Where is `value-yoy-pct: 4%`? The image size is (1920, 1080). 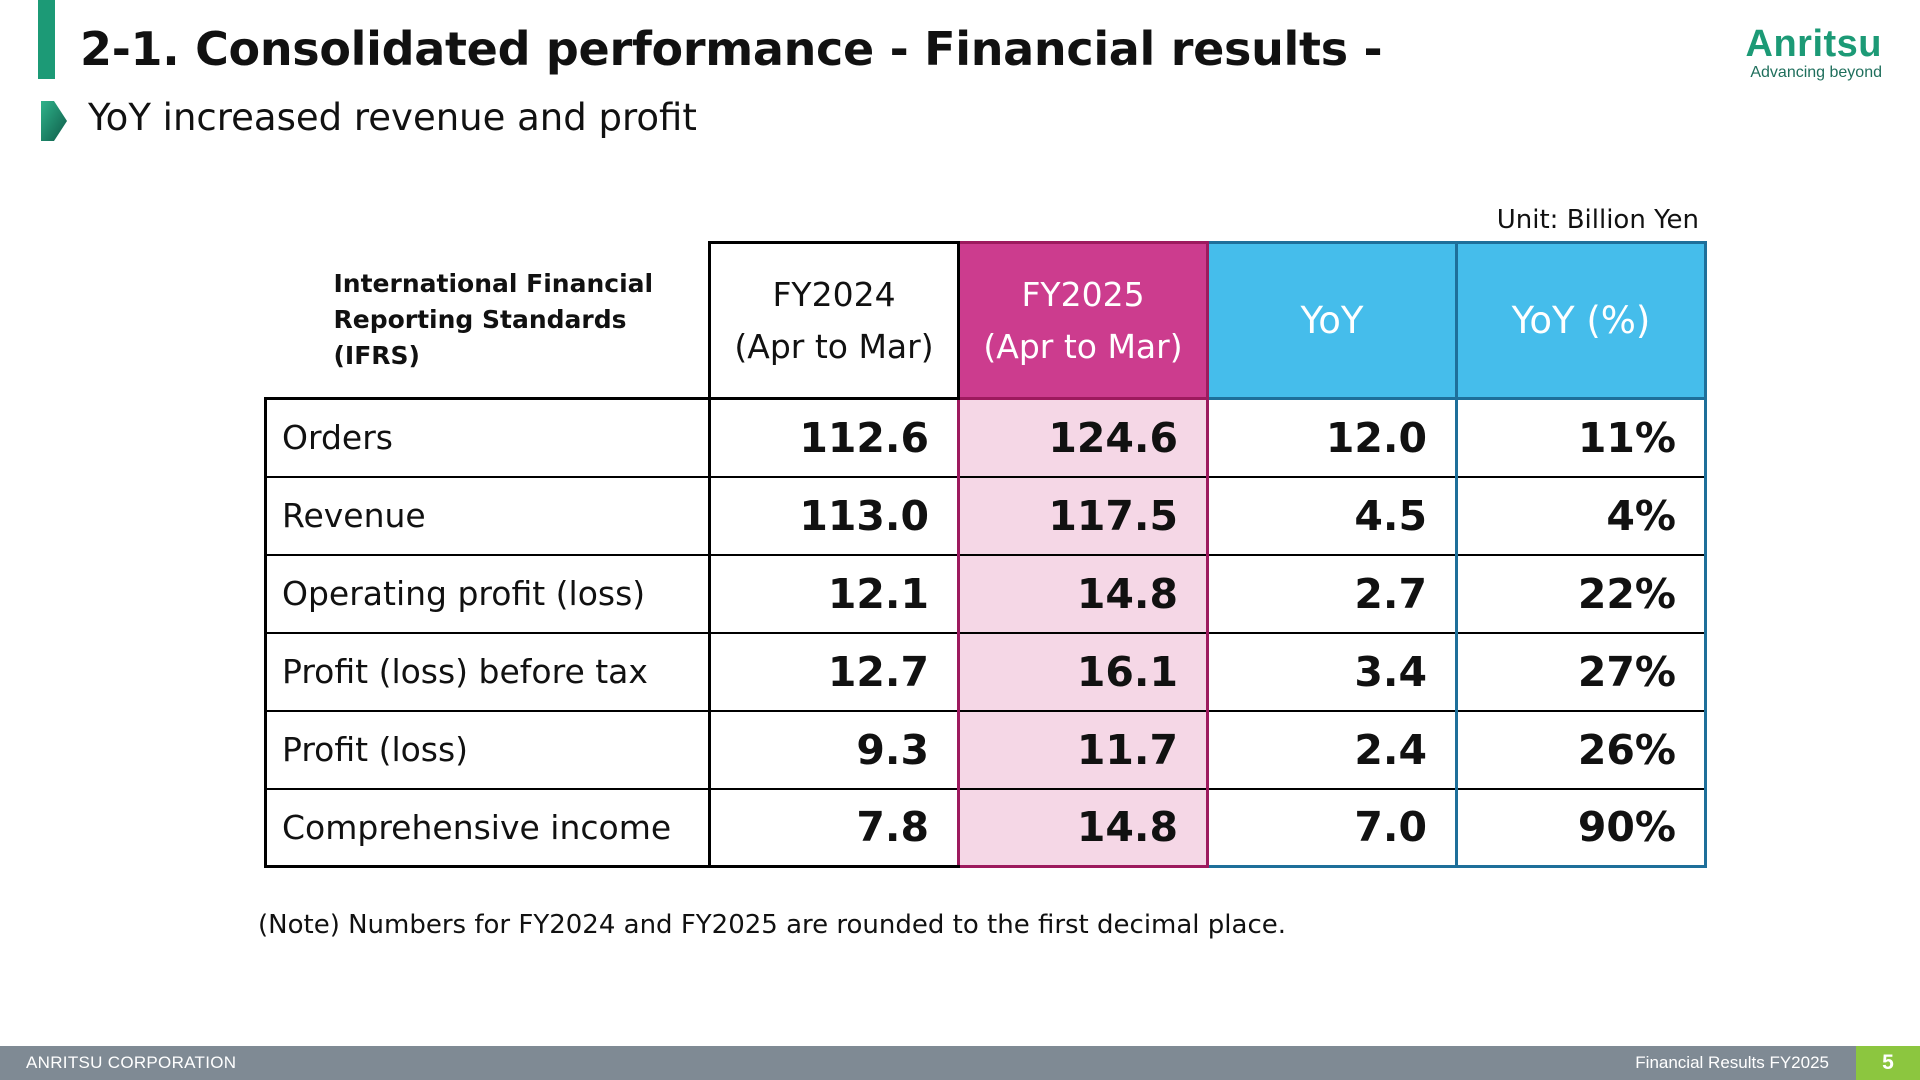 value-yoy-pct: 4% is located at coordinates (1581, 515).